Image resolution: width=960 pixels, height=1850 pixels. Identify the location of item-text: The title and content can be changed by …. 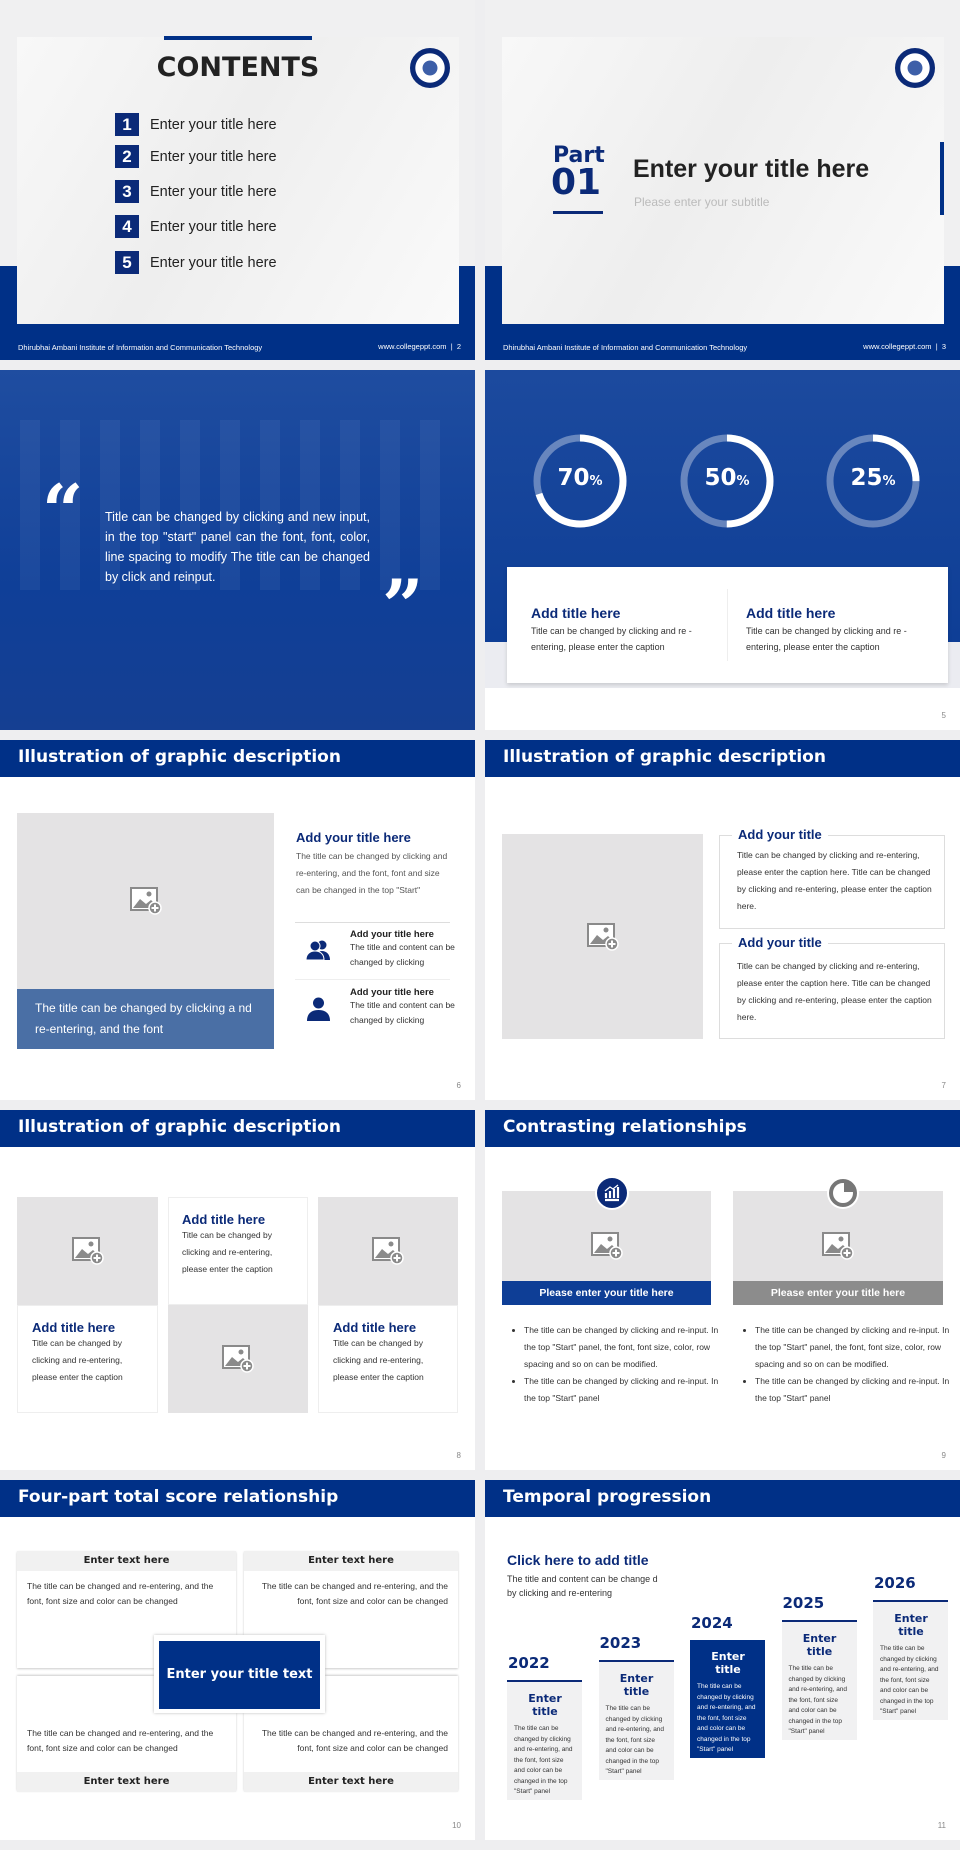
(402, 1012).